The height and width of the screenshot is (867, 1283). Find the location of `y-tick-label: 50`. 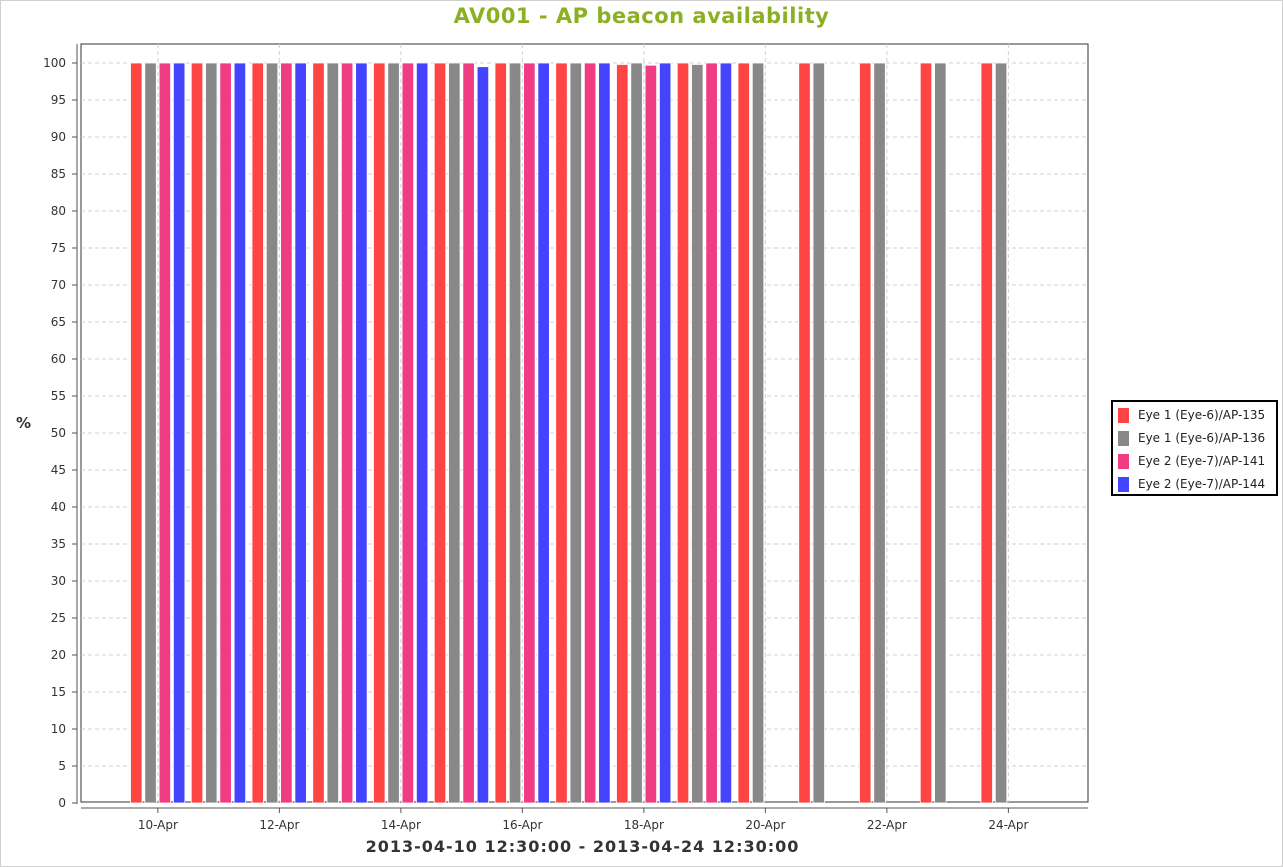

y-tick-label: 50 is located at coordinates (58, 433).